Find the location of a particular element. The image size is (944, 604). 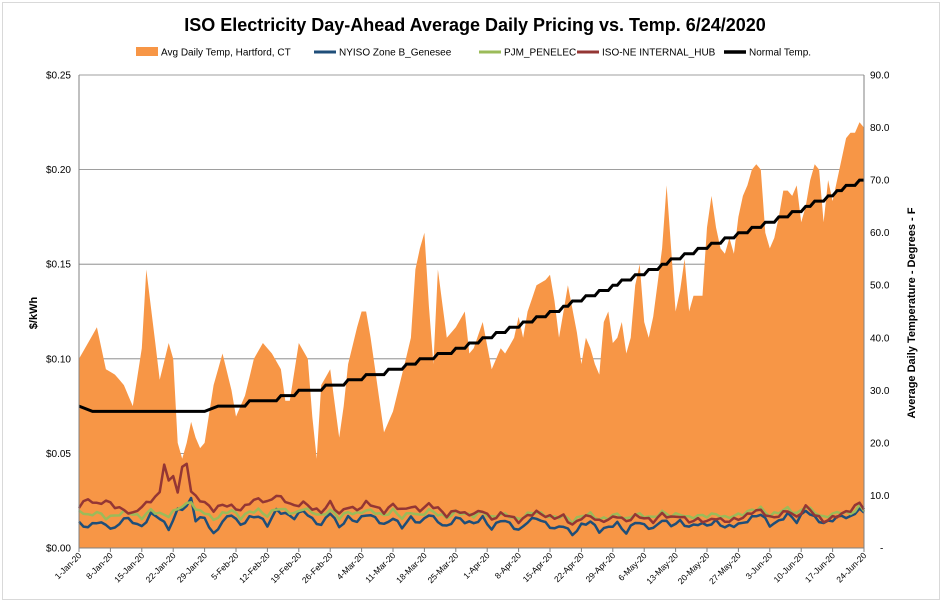

y-tick-label: $0.15 is located at coordinates (58, 265).